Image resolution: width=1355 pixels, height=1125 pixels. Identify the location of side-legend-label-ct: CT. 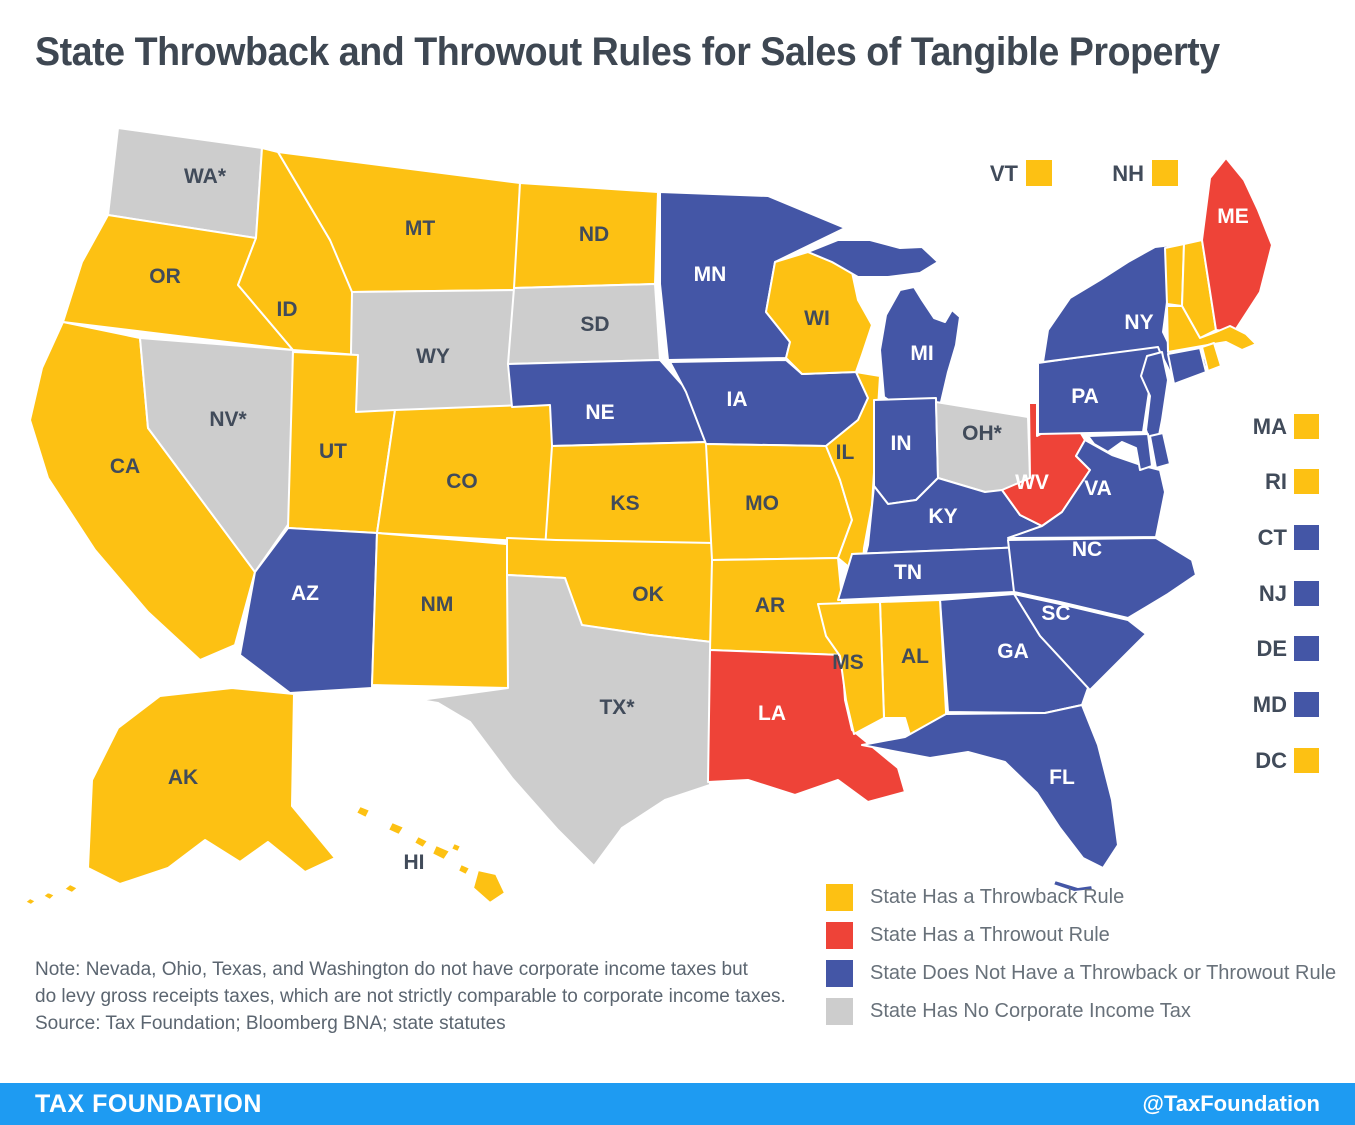
(1273, 537).